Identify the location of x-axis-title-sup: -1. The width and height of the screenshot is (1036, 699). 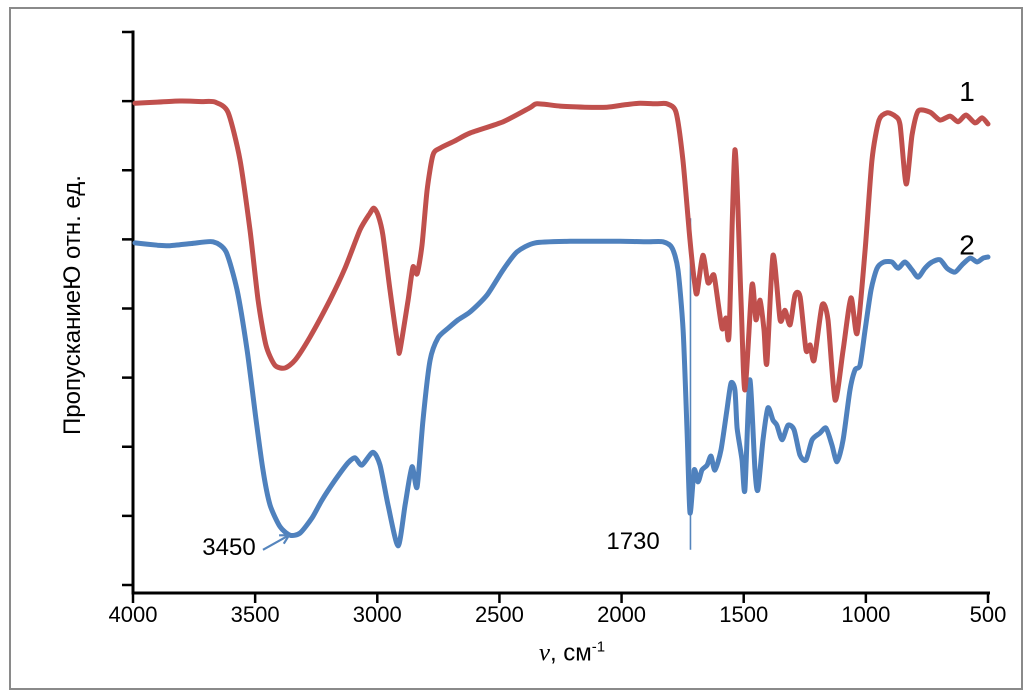
(598, 647).